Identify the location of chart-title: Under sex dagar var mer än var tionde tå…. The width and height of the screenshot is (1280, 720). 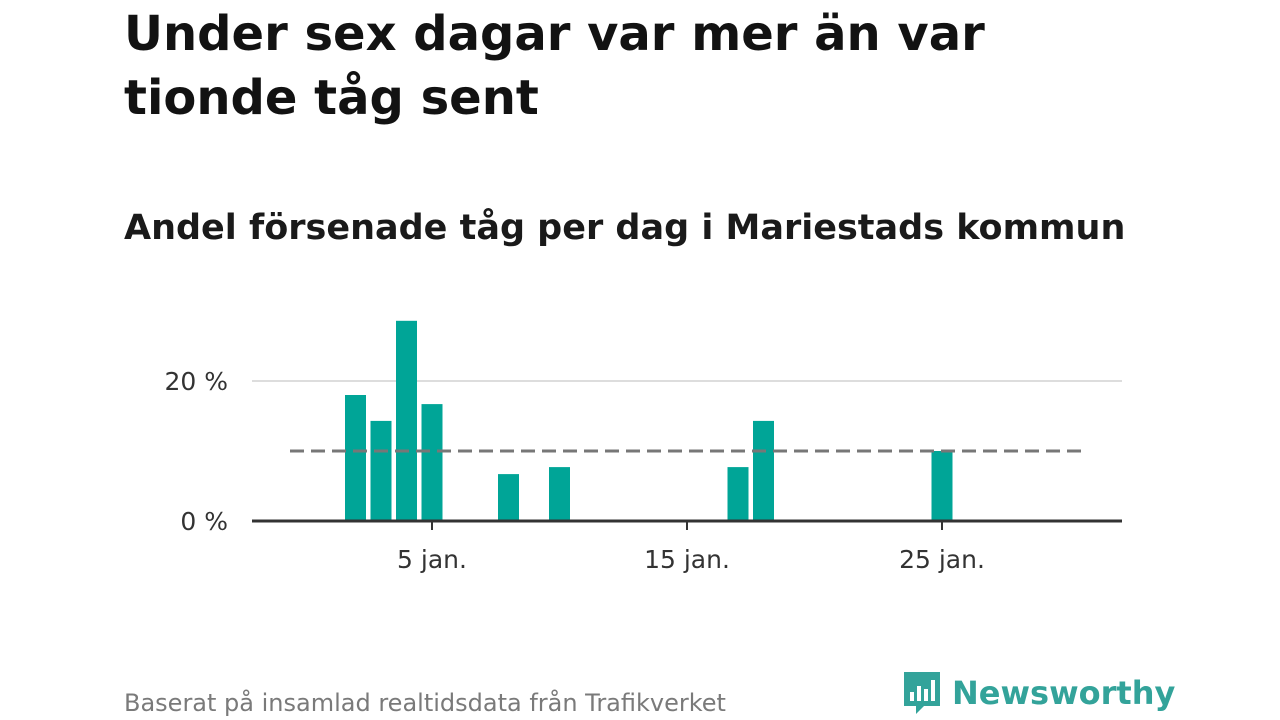
(554, 66).